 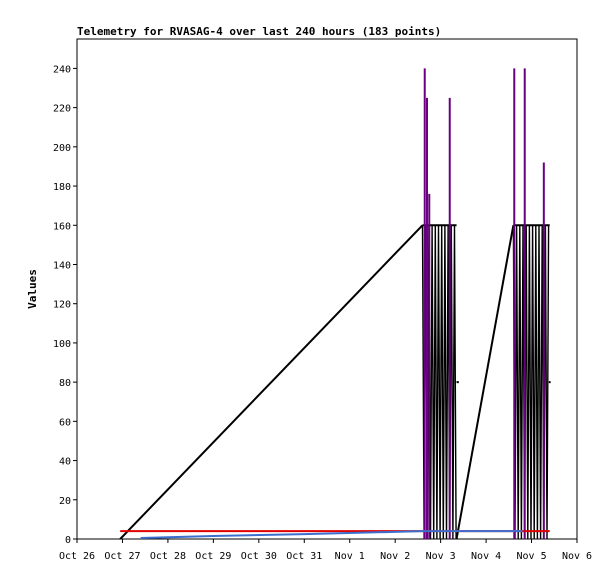 What do you see at coordinates (62, 265) in the screenshot?
I see `y-tick-label: 140` at bounding box center [62, 265].